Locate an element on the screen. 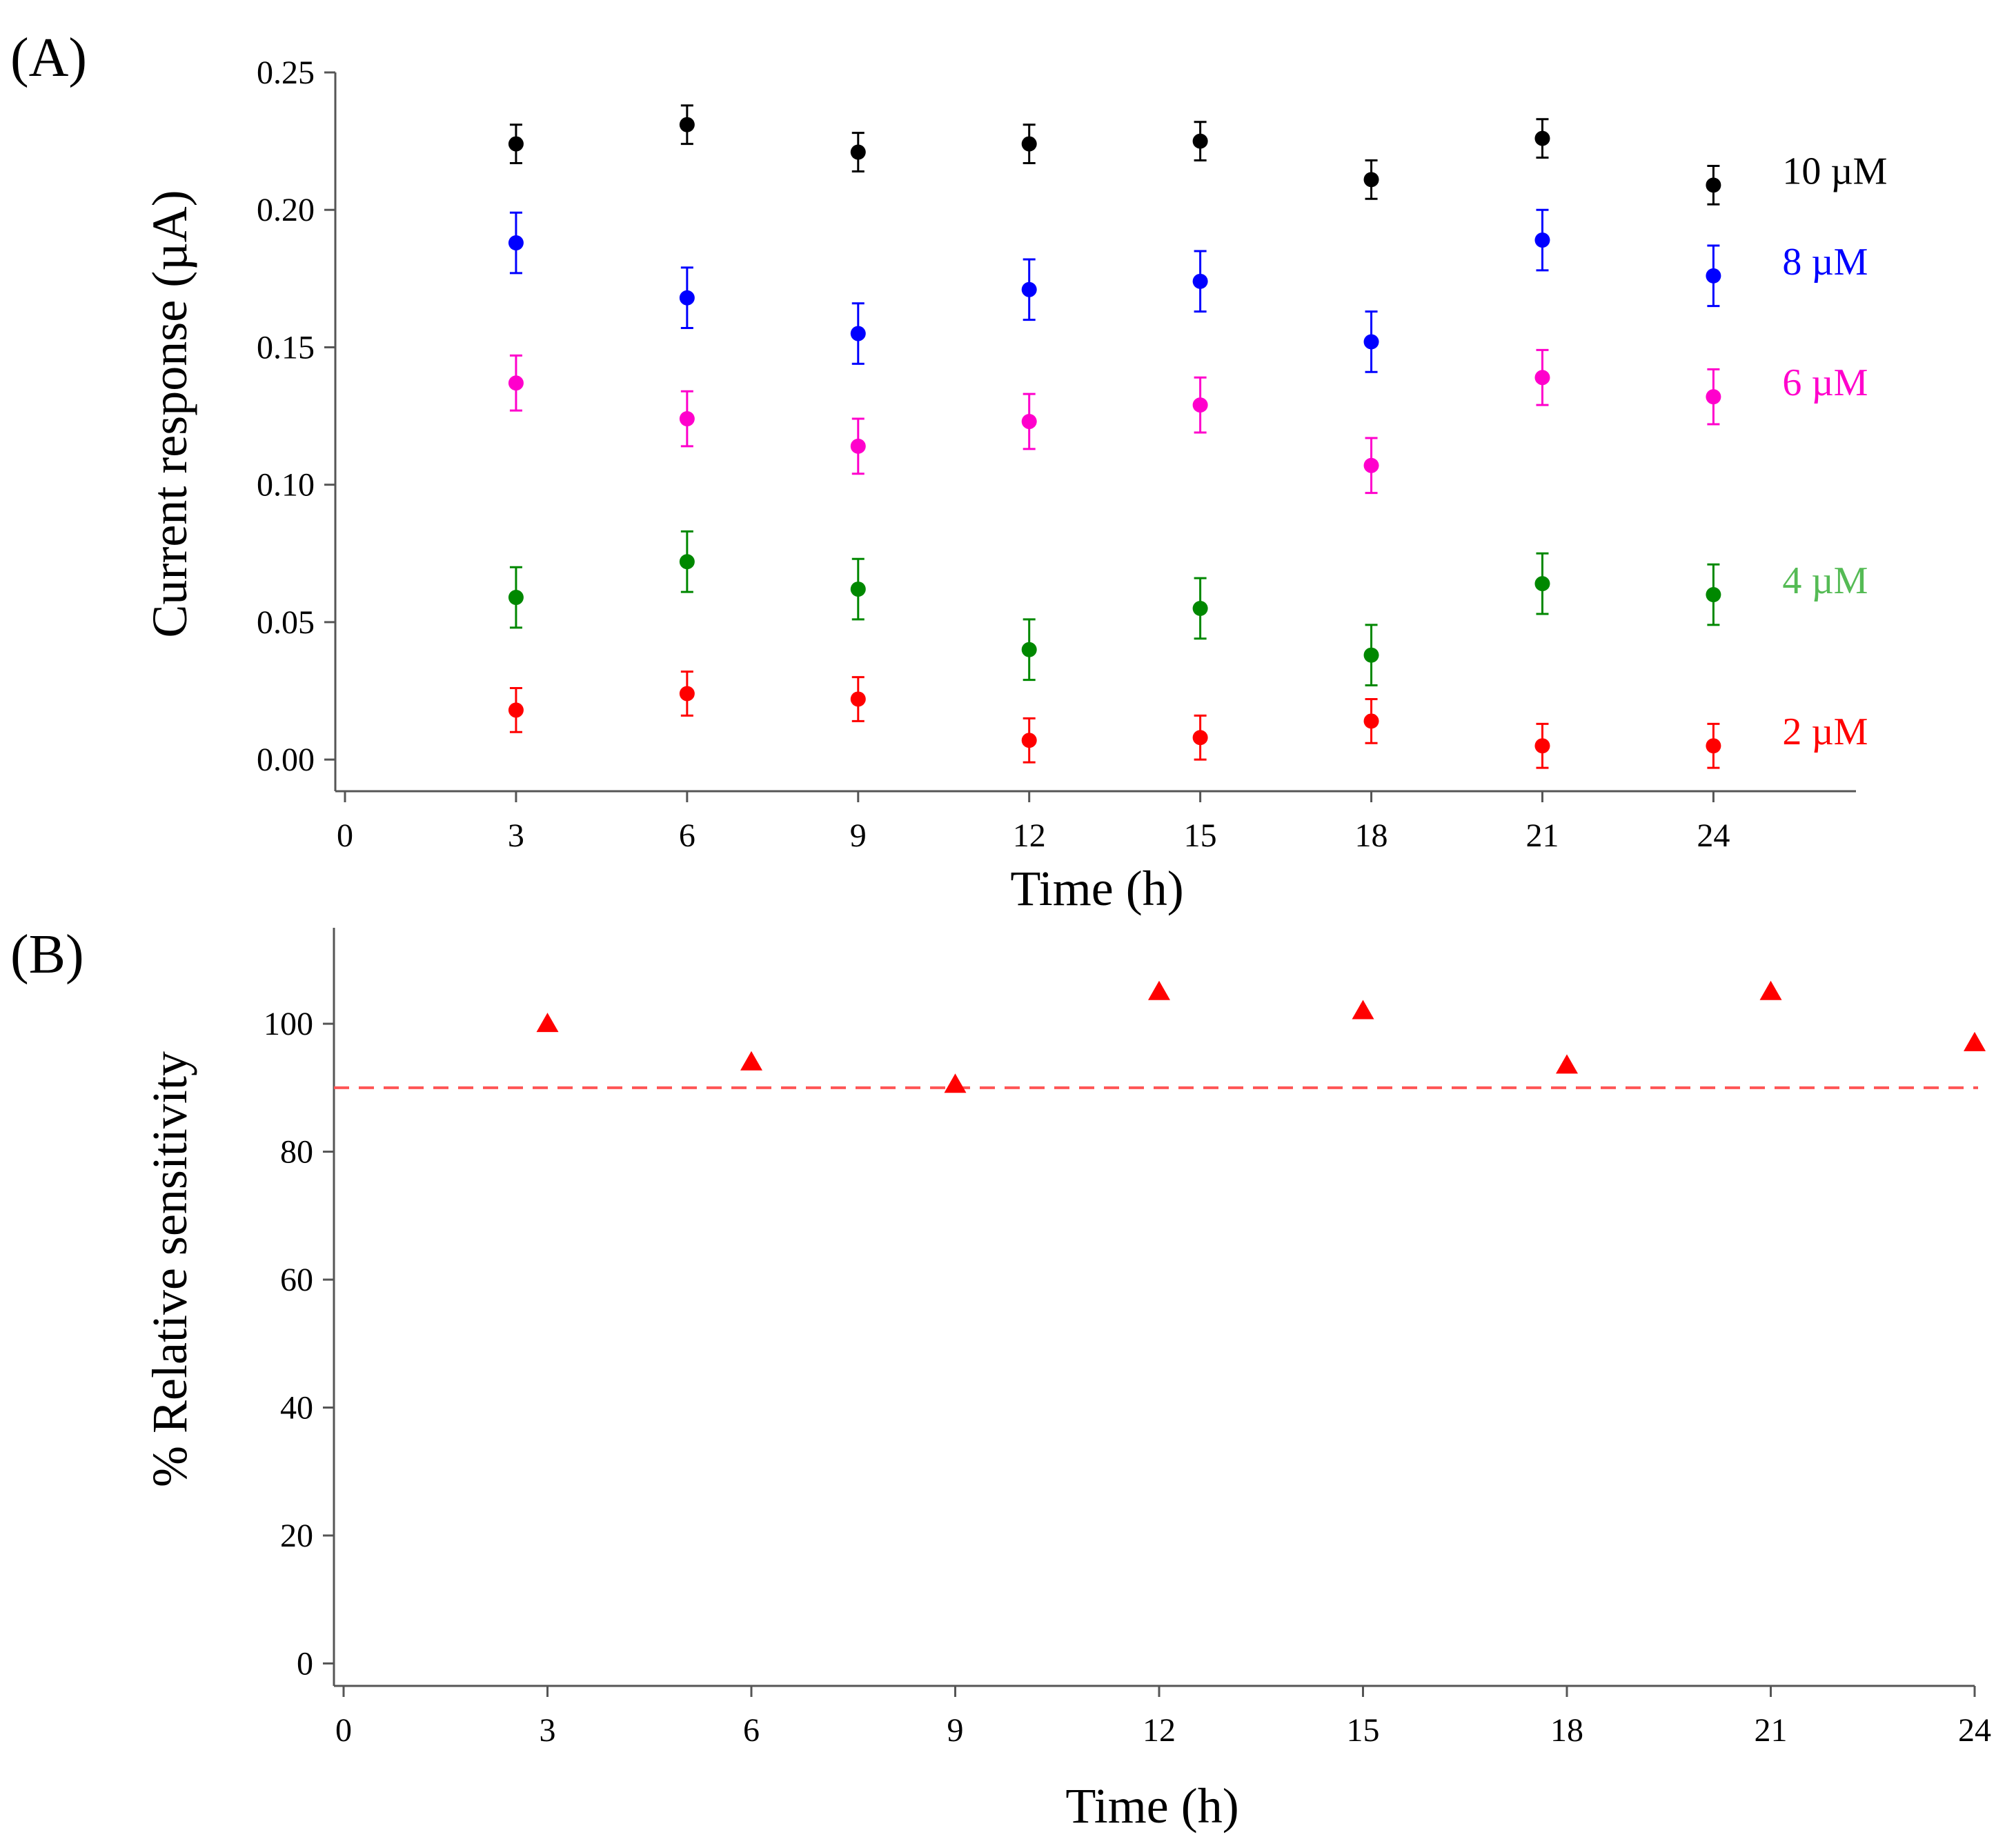  panel-a-x-tick-label: 21 is located at coordinates (1542, 835).